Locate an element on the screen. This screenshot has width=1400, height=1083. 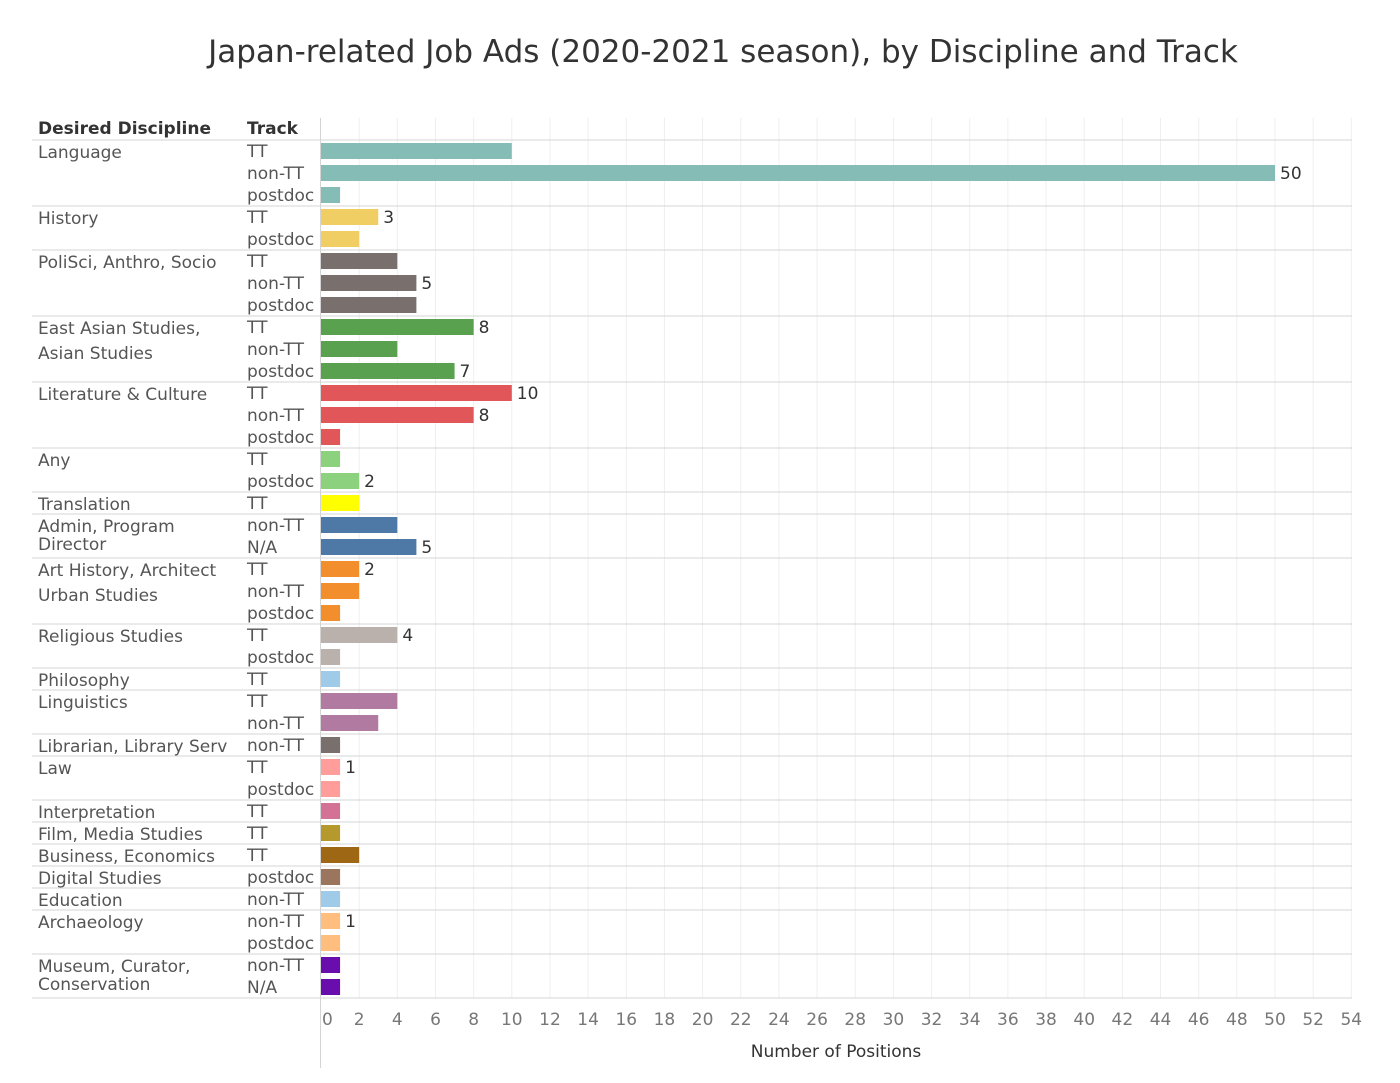
x-axis-title: Number of Positions is located at coordinates (836, 1052).